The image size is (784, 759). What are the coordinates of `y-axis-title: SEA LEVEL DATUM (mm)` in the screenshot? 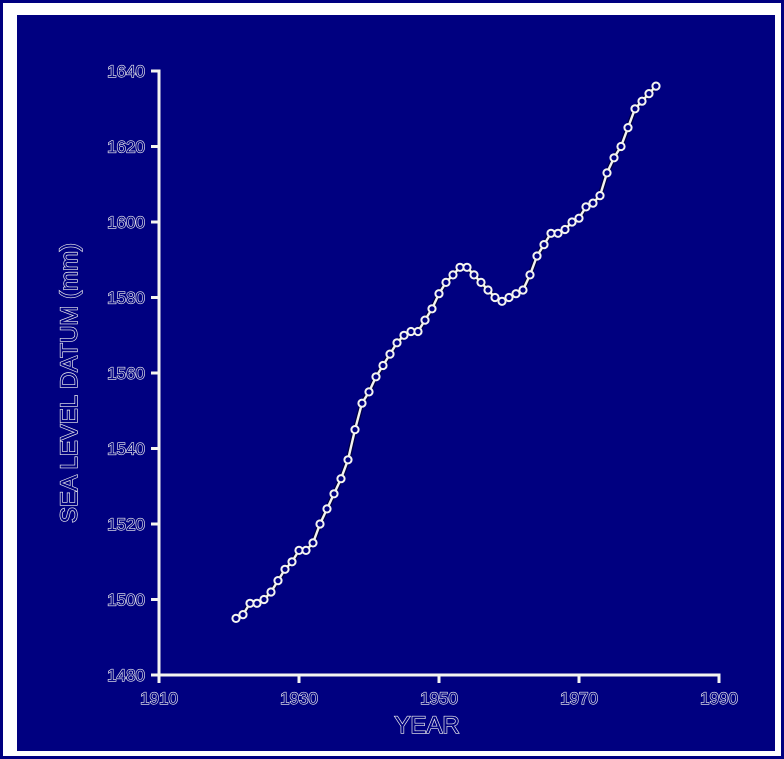 It's located at (69, 383).